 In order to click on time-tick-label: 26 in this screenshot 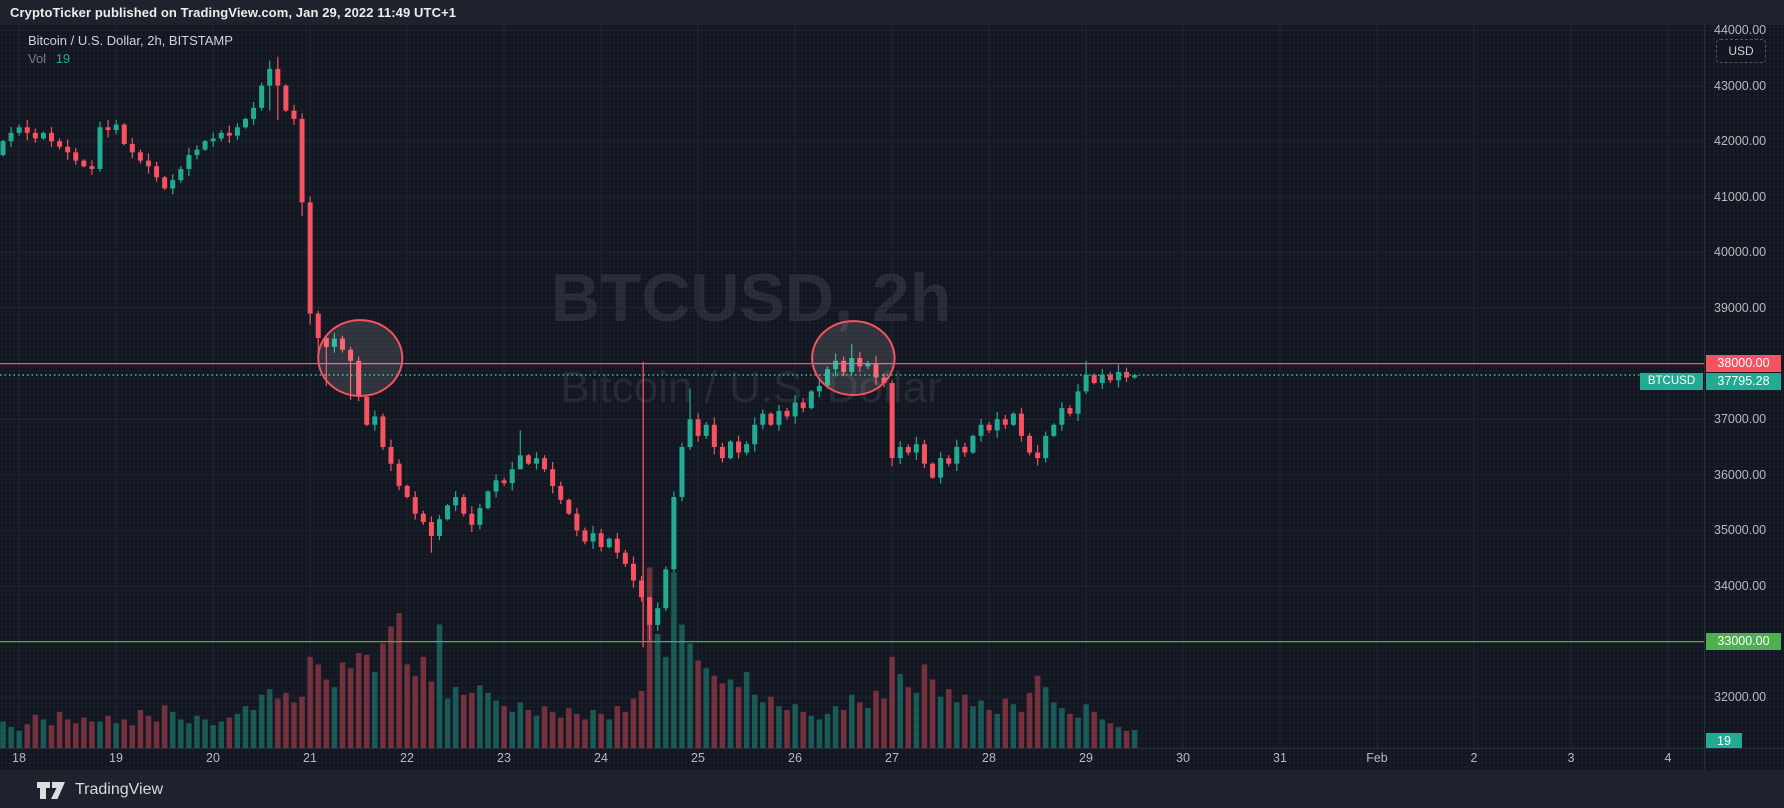, I will do `click(795, 758)`.